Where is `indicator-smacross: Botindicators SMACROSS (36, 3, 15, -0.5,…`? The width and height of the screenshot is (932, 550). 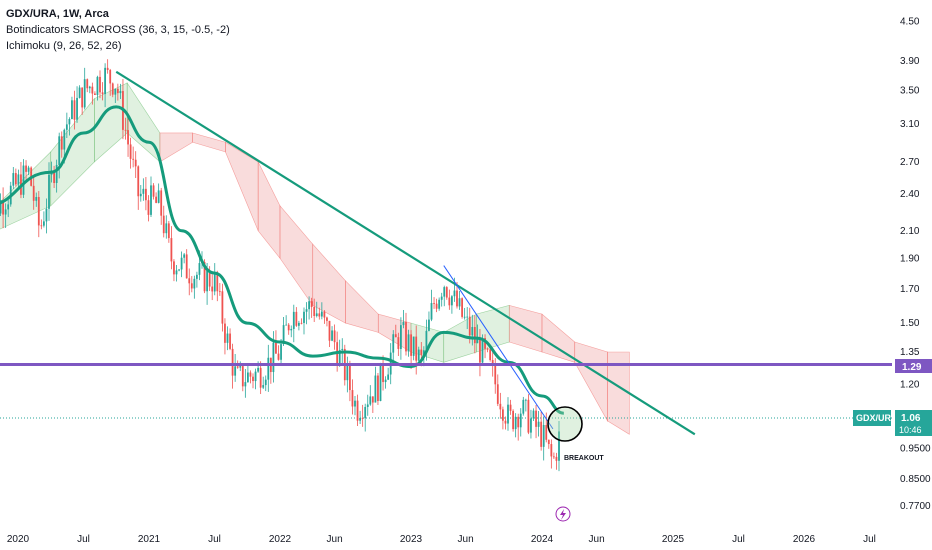
indicator-smacross: Botindicators SMACROSS (36, 3, 15, -0.5,… is located at coordinates (118, 30).